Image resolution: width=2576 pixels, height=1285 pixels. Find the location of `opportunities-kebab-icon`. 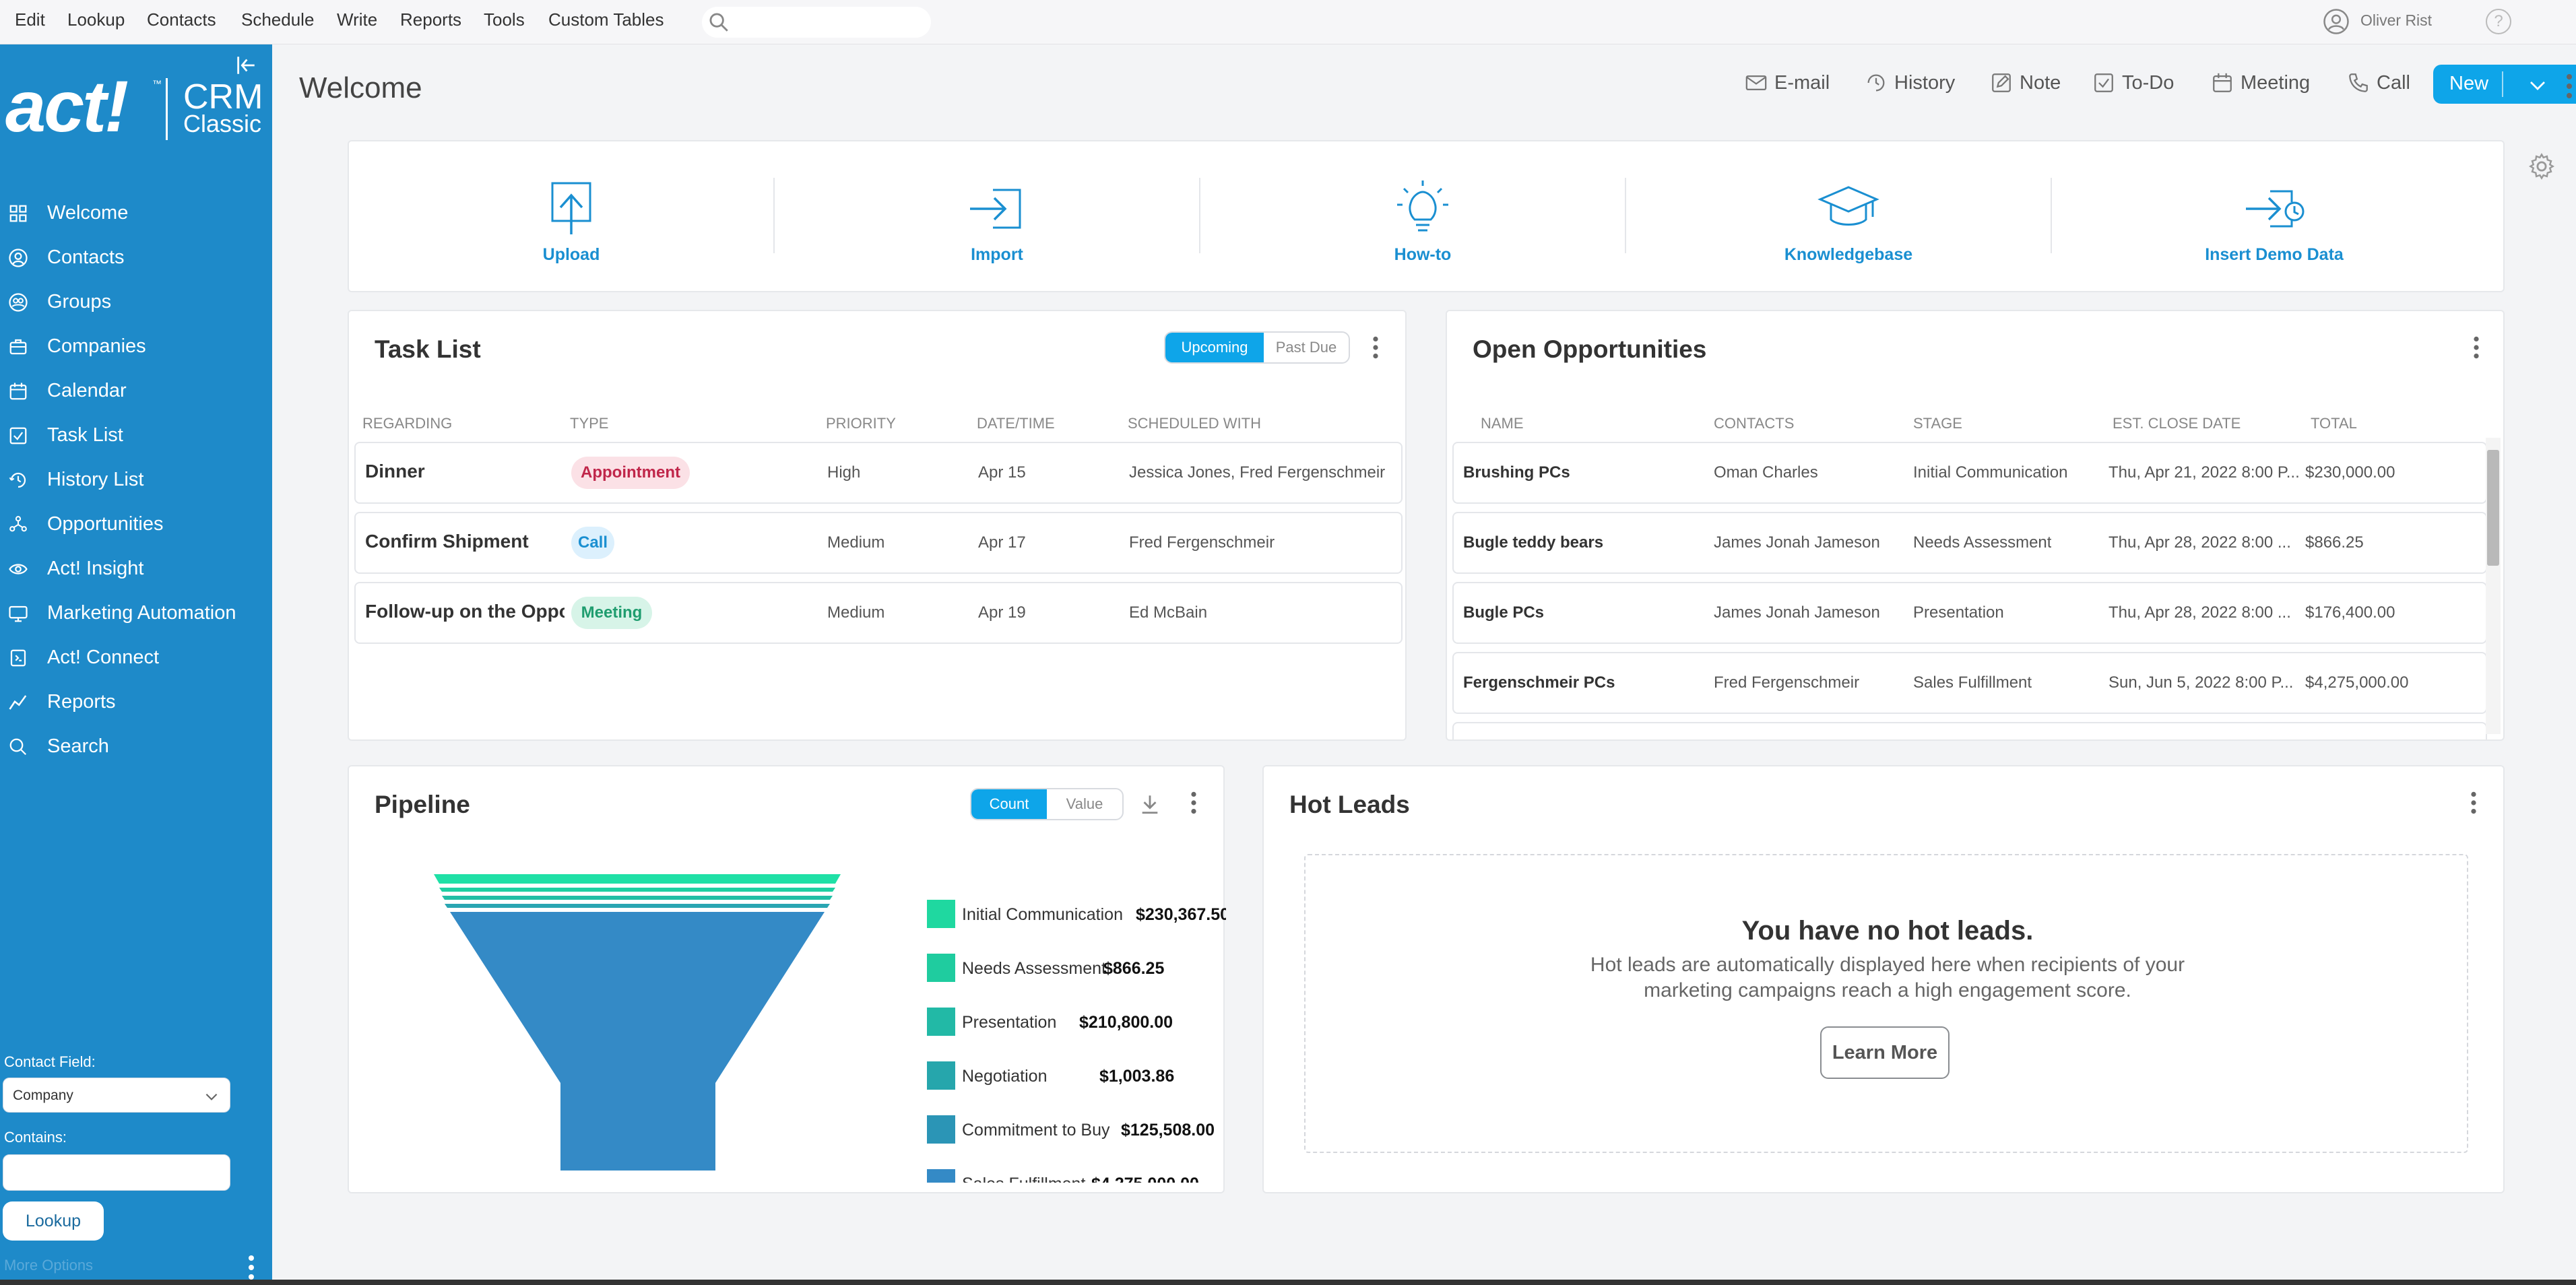

opportunities-kebab-icon is located at coordinates (2476, 347).